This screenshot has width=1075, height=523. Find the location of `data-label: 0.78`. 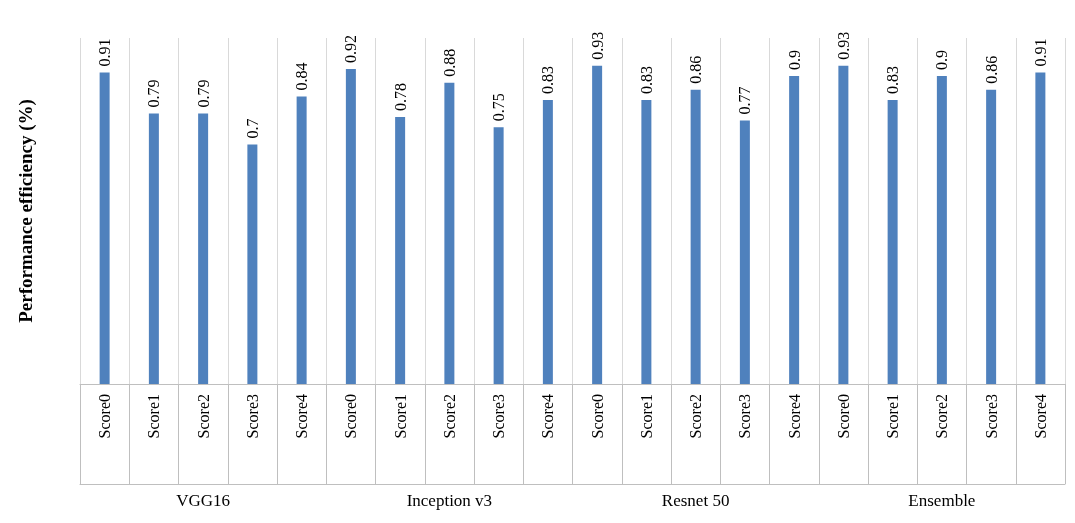

data-label: 0.78 is located at coordinates (400, 97).